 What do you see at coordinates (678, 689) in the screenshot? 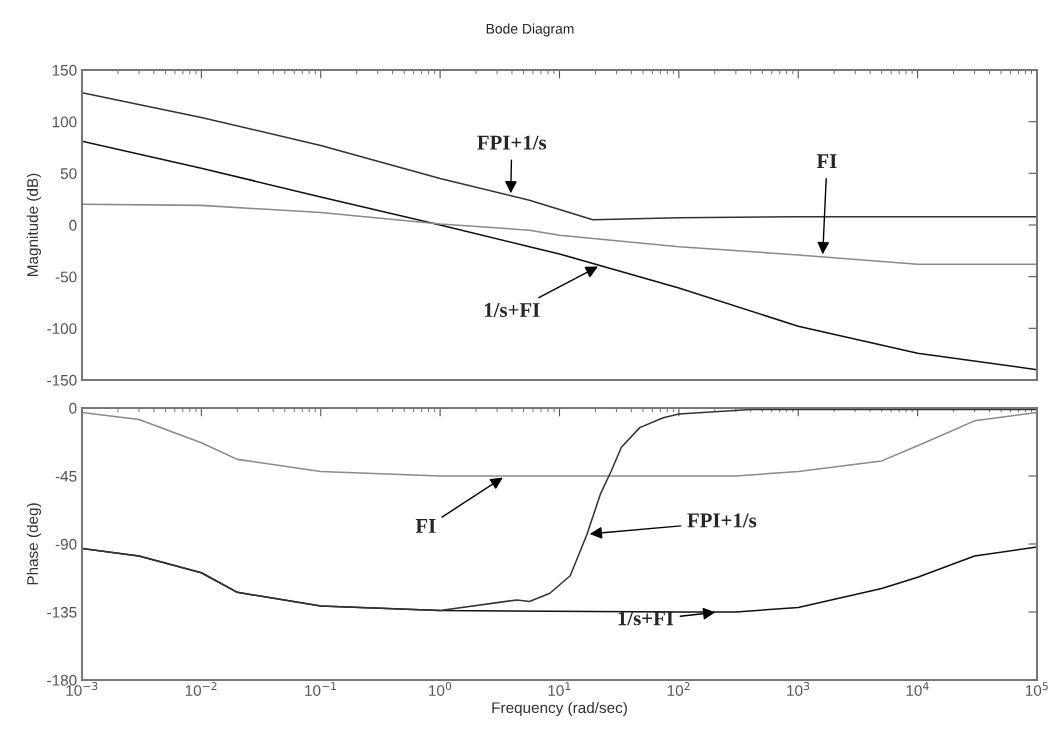
I see `x-tick-label: 10$^{2}$` at bounding box center [678, 689].